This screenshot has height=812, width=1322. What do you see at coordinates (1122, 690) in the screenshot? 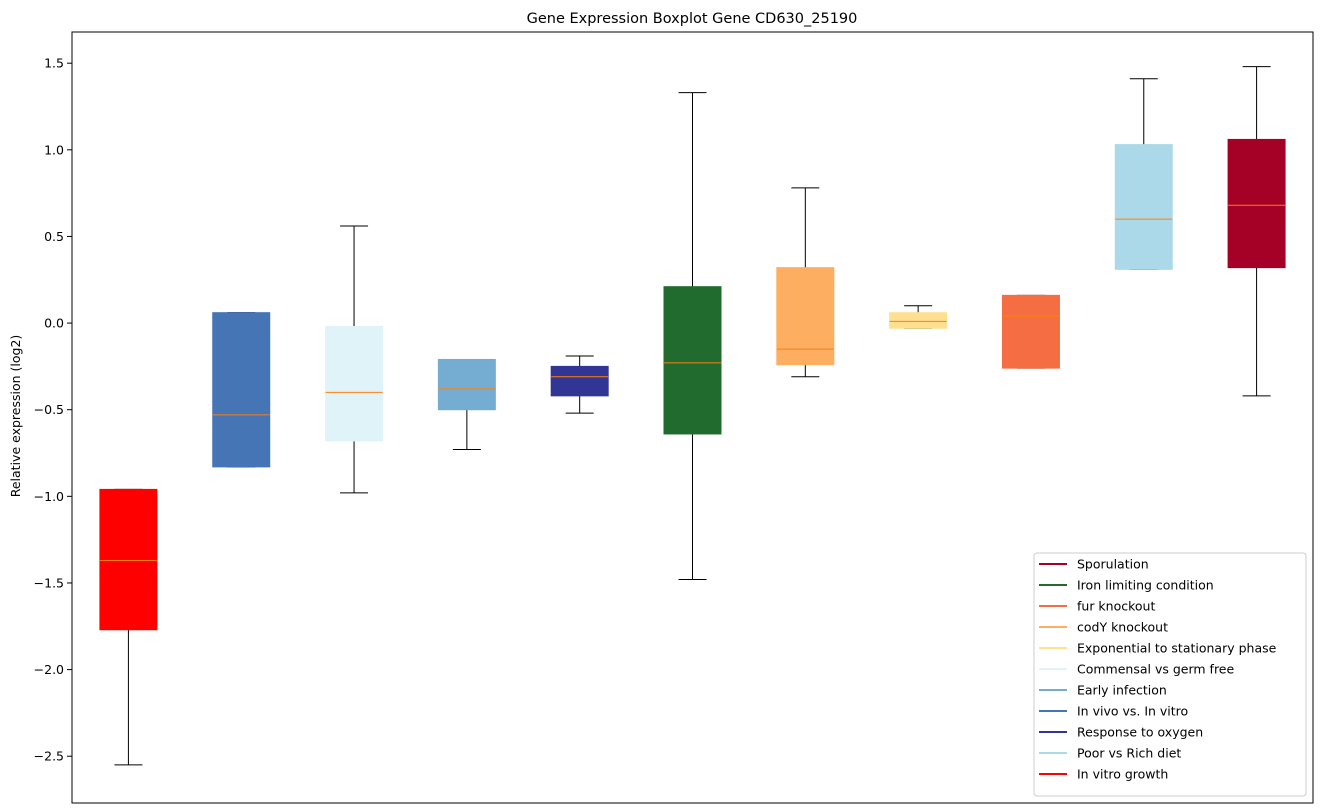
I see `legend-label: Early infection` at bounding box center [1122, 690].